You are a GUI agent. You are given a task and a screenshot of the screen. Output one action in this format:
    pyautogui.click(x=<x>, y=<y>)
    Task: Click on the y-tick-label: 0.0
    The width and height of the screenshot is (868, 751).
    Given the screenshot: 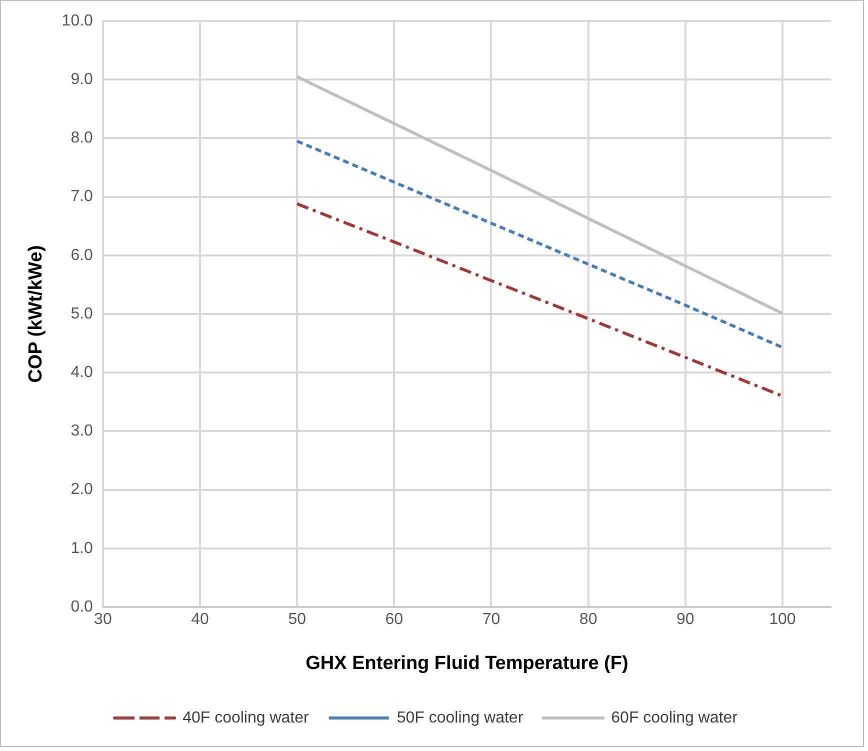 What is the action you would take?
    pyautogui.click(x=82, y=607)
    